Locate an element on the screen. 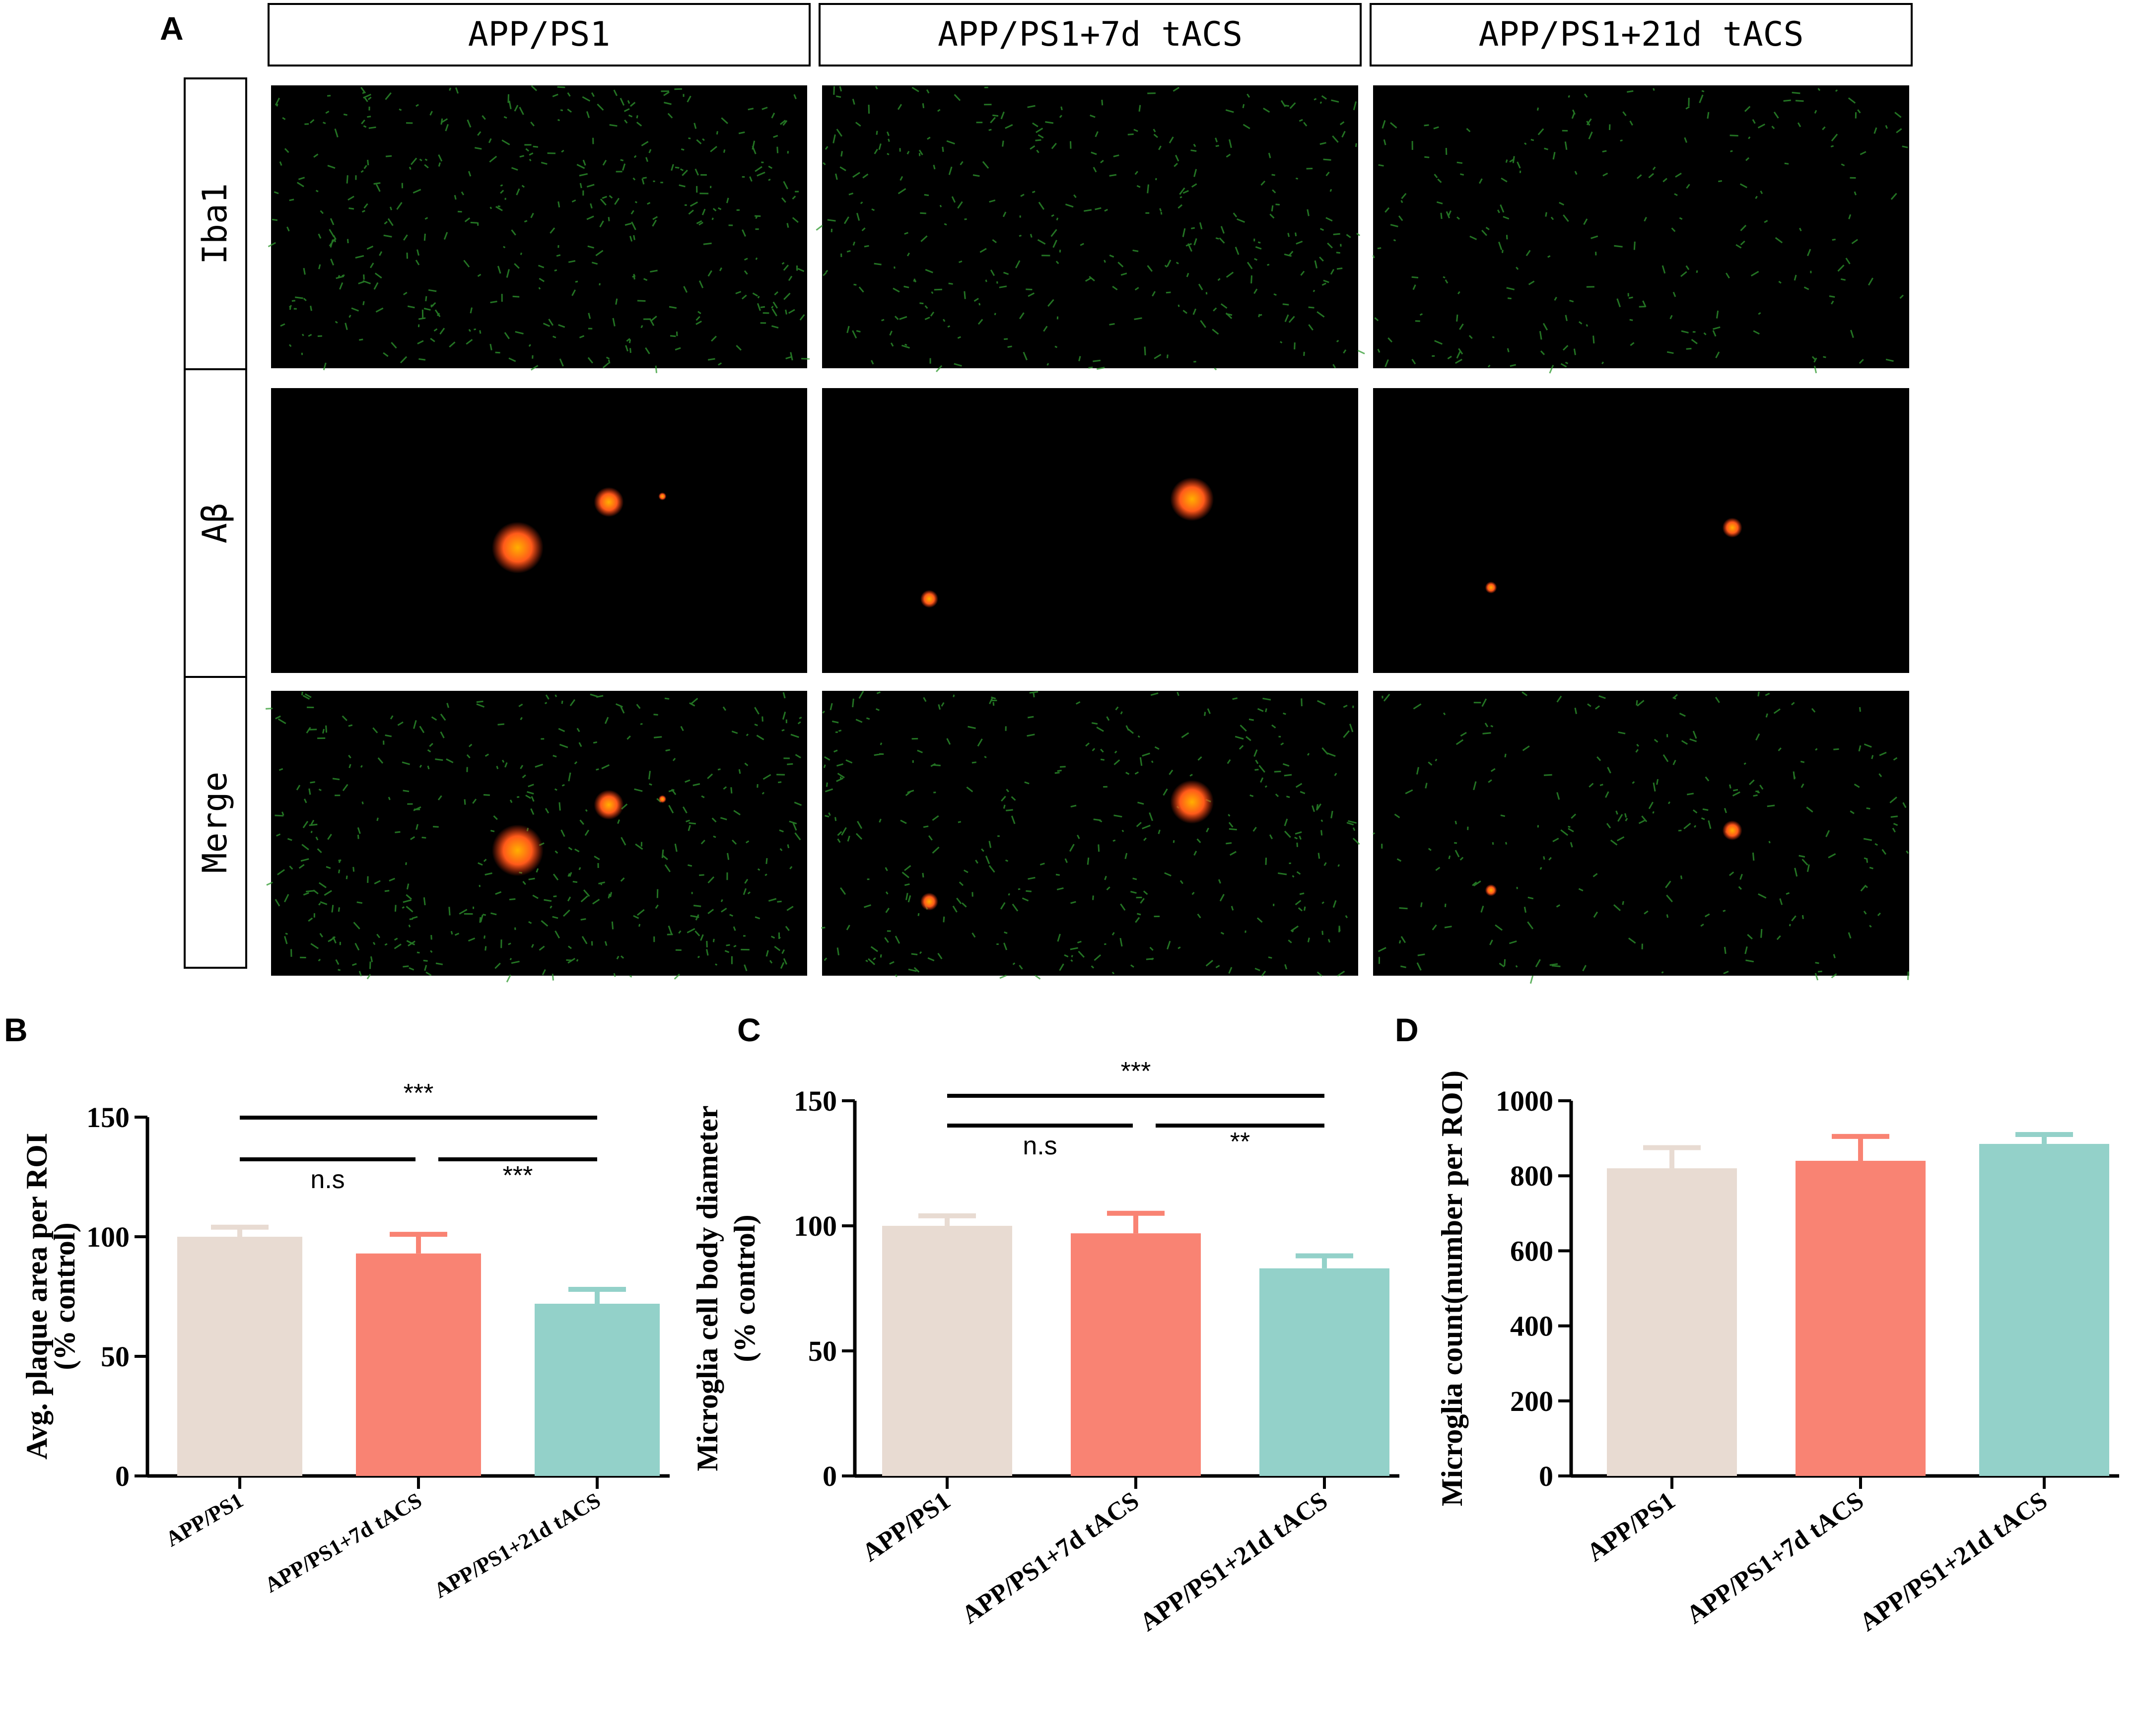  row-label-2: Aβ is located at coordinates (216, 523).